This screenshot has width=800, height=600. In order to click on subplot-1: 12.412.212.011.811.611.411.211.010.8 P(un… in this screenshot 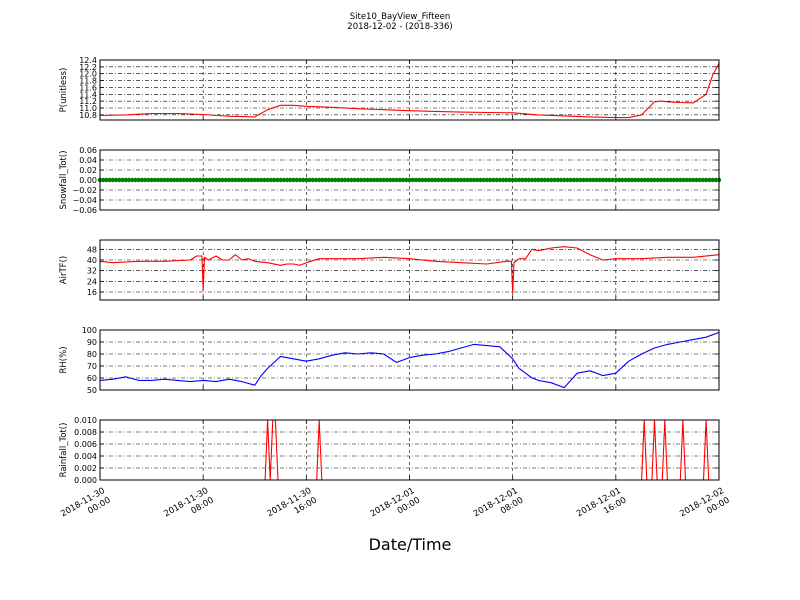, I will do `click(389, 88)`.